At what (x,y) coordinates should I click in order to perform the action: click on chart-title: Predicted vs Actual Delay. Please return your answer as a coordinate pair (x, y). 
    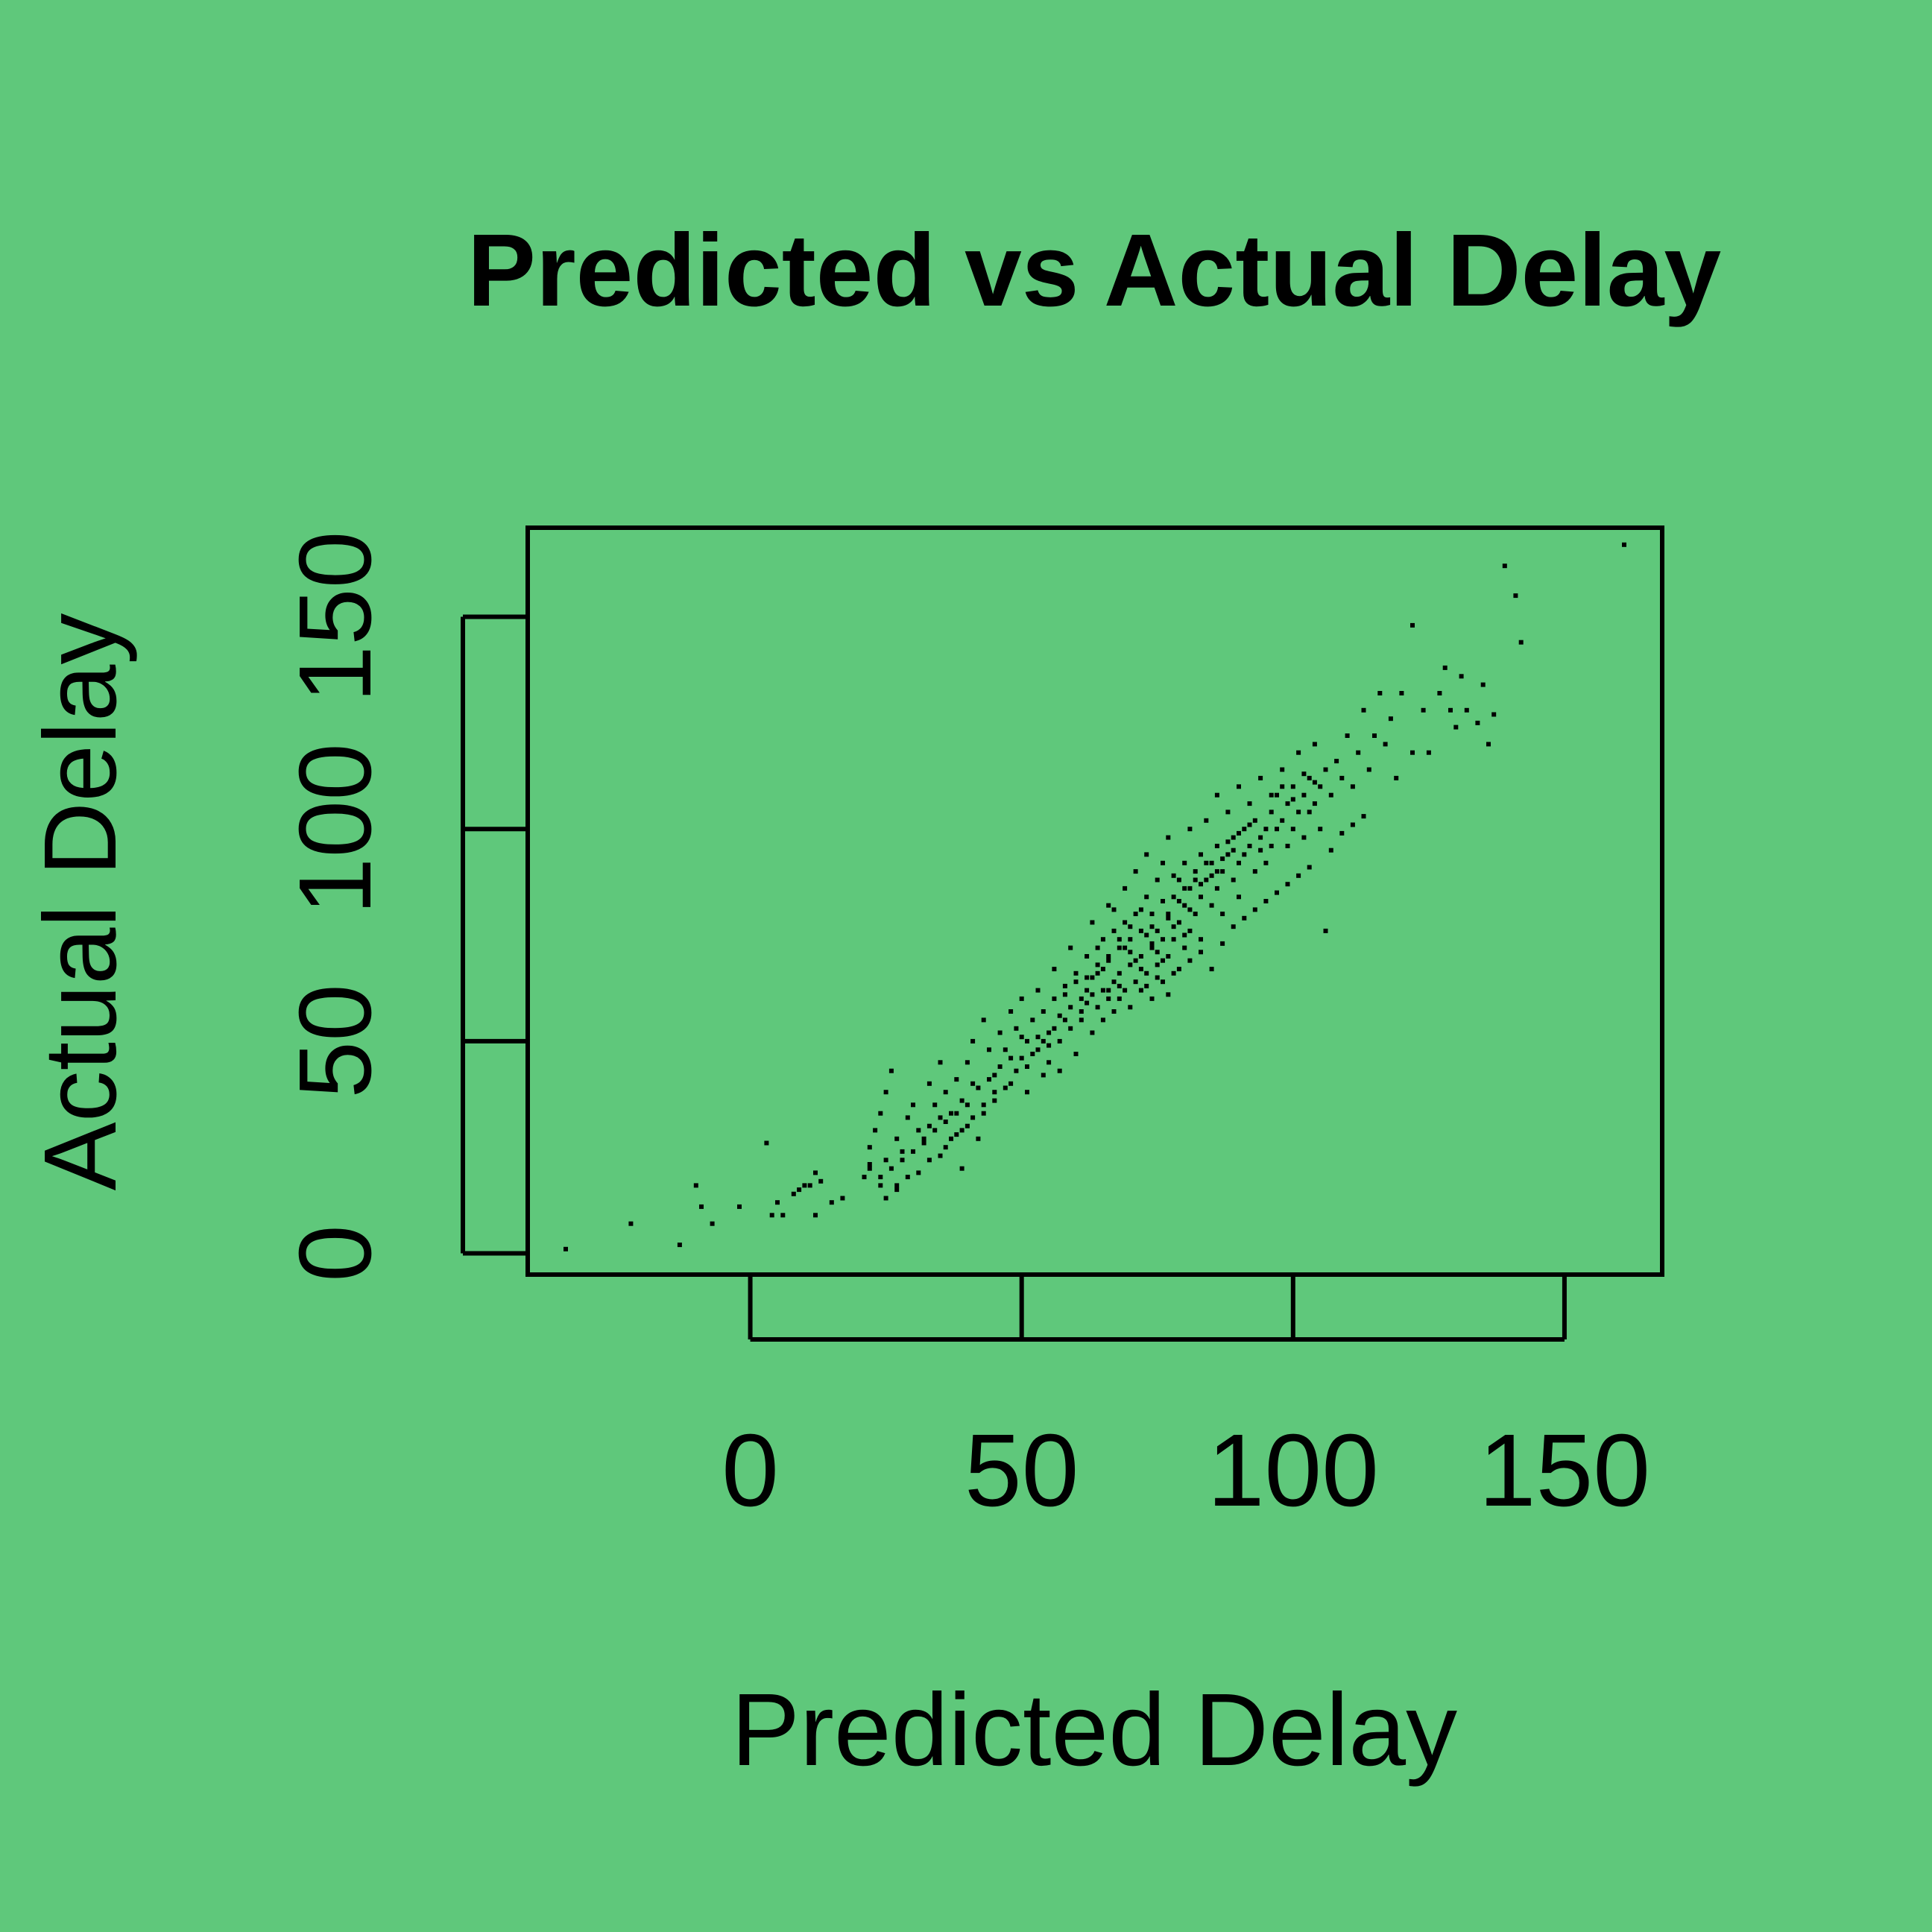
    Looking at the image, I should click on (1094, 270).